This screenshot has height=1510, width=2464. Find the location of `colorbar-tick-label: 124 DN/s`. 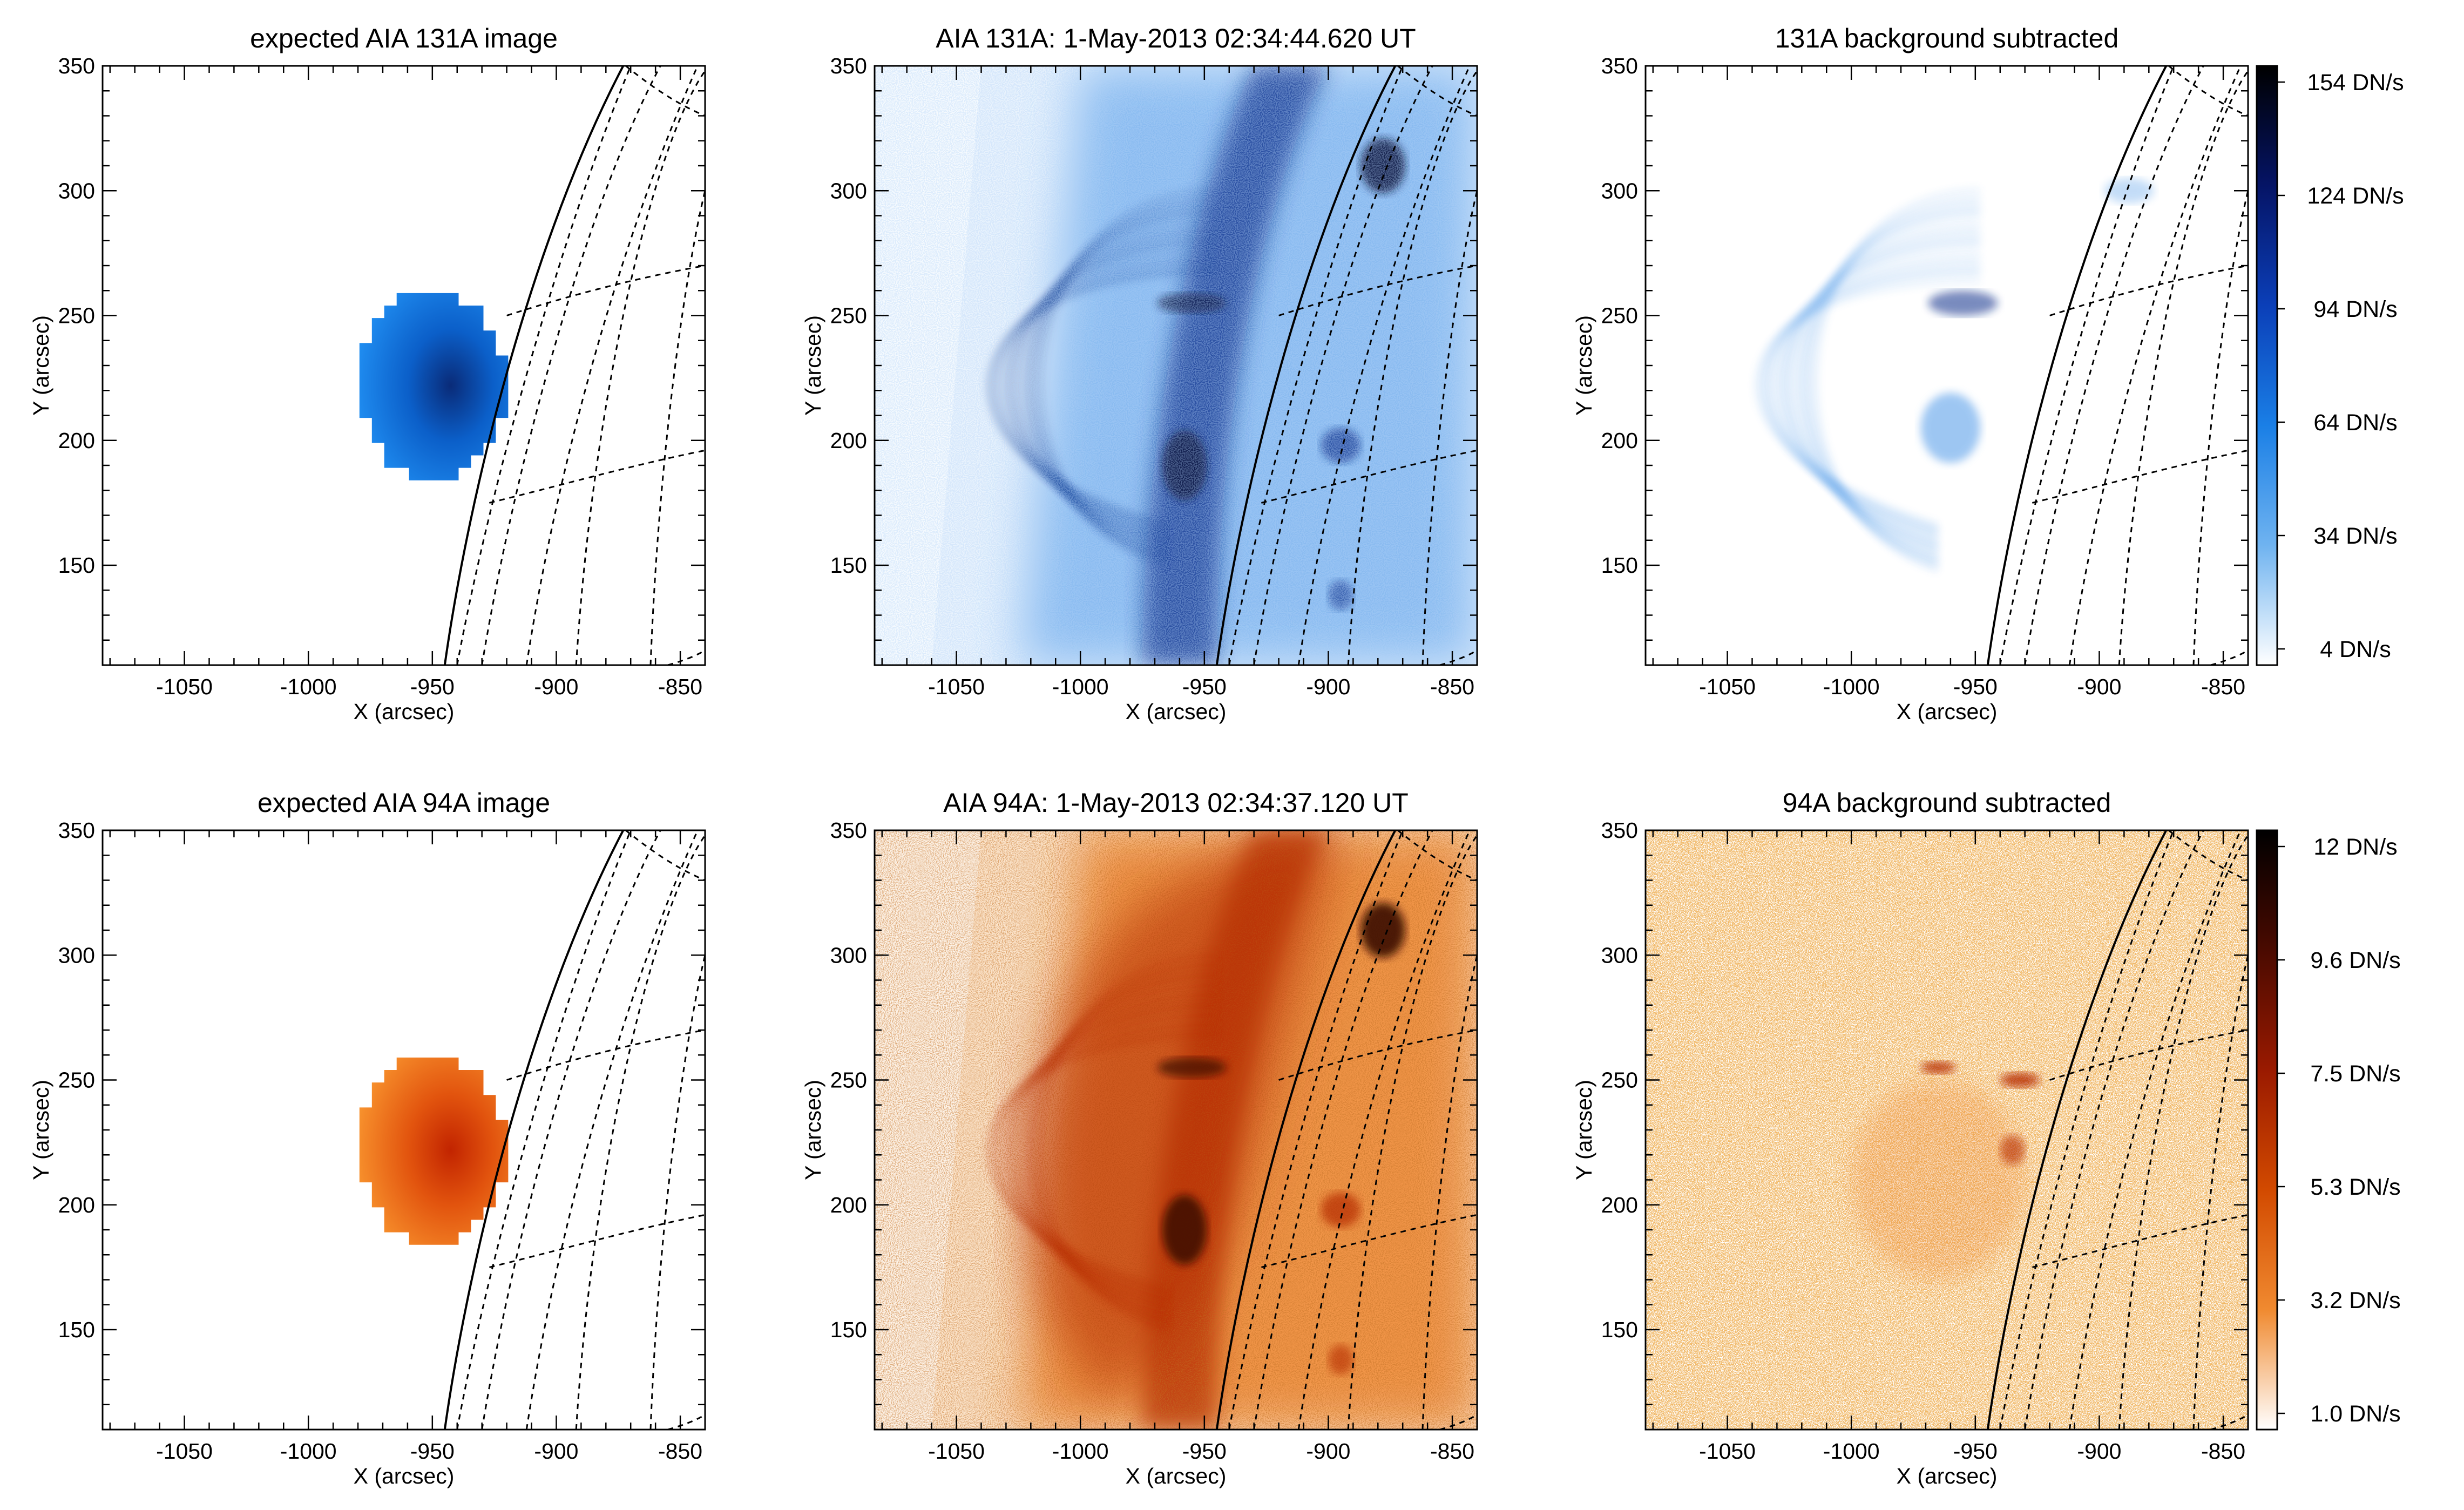

colorbar-tick-label: 124 DN/s is located at coordinates (2355, 196).